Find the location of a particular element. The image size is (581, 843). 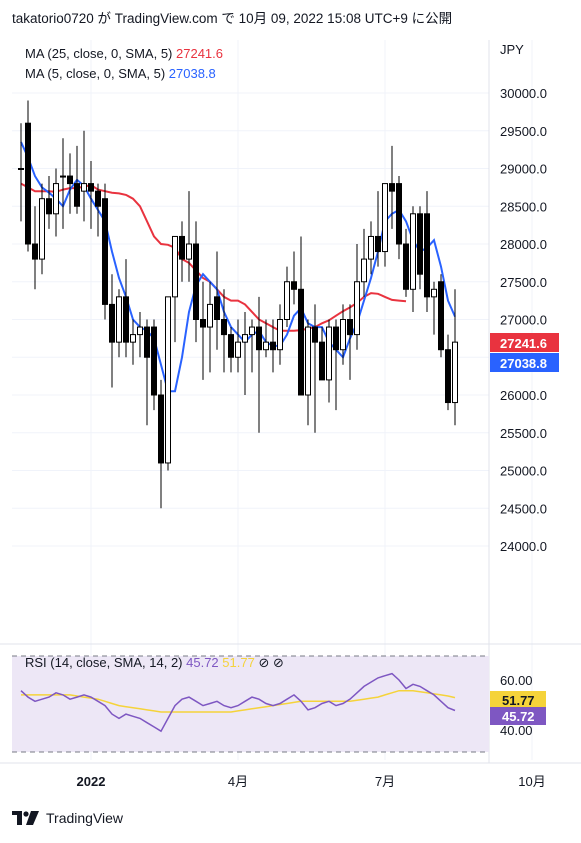

rsi-label-text: 51.77 is located at coordinates (518, 700).